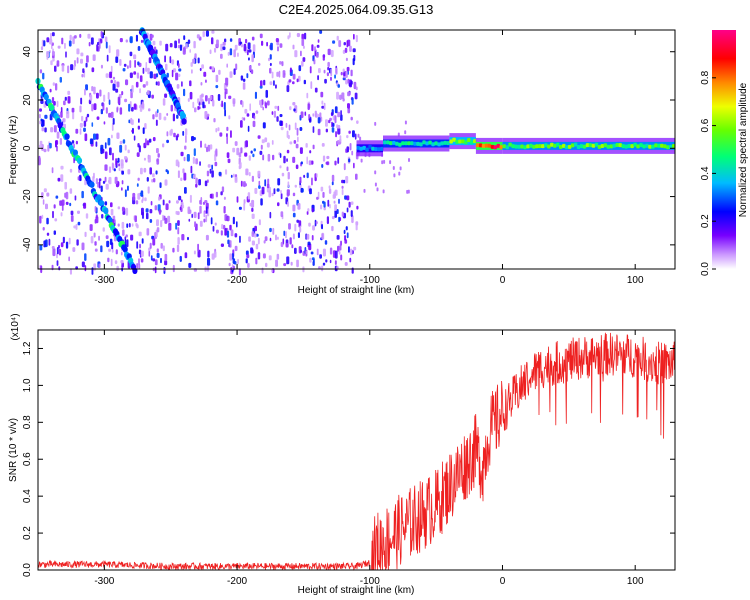 The width and height of the screenshot is (750, 600). I want to click on snr-y-tick-label: 1.0, so click(27, 385).